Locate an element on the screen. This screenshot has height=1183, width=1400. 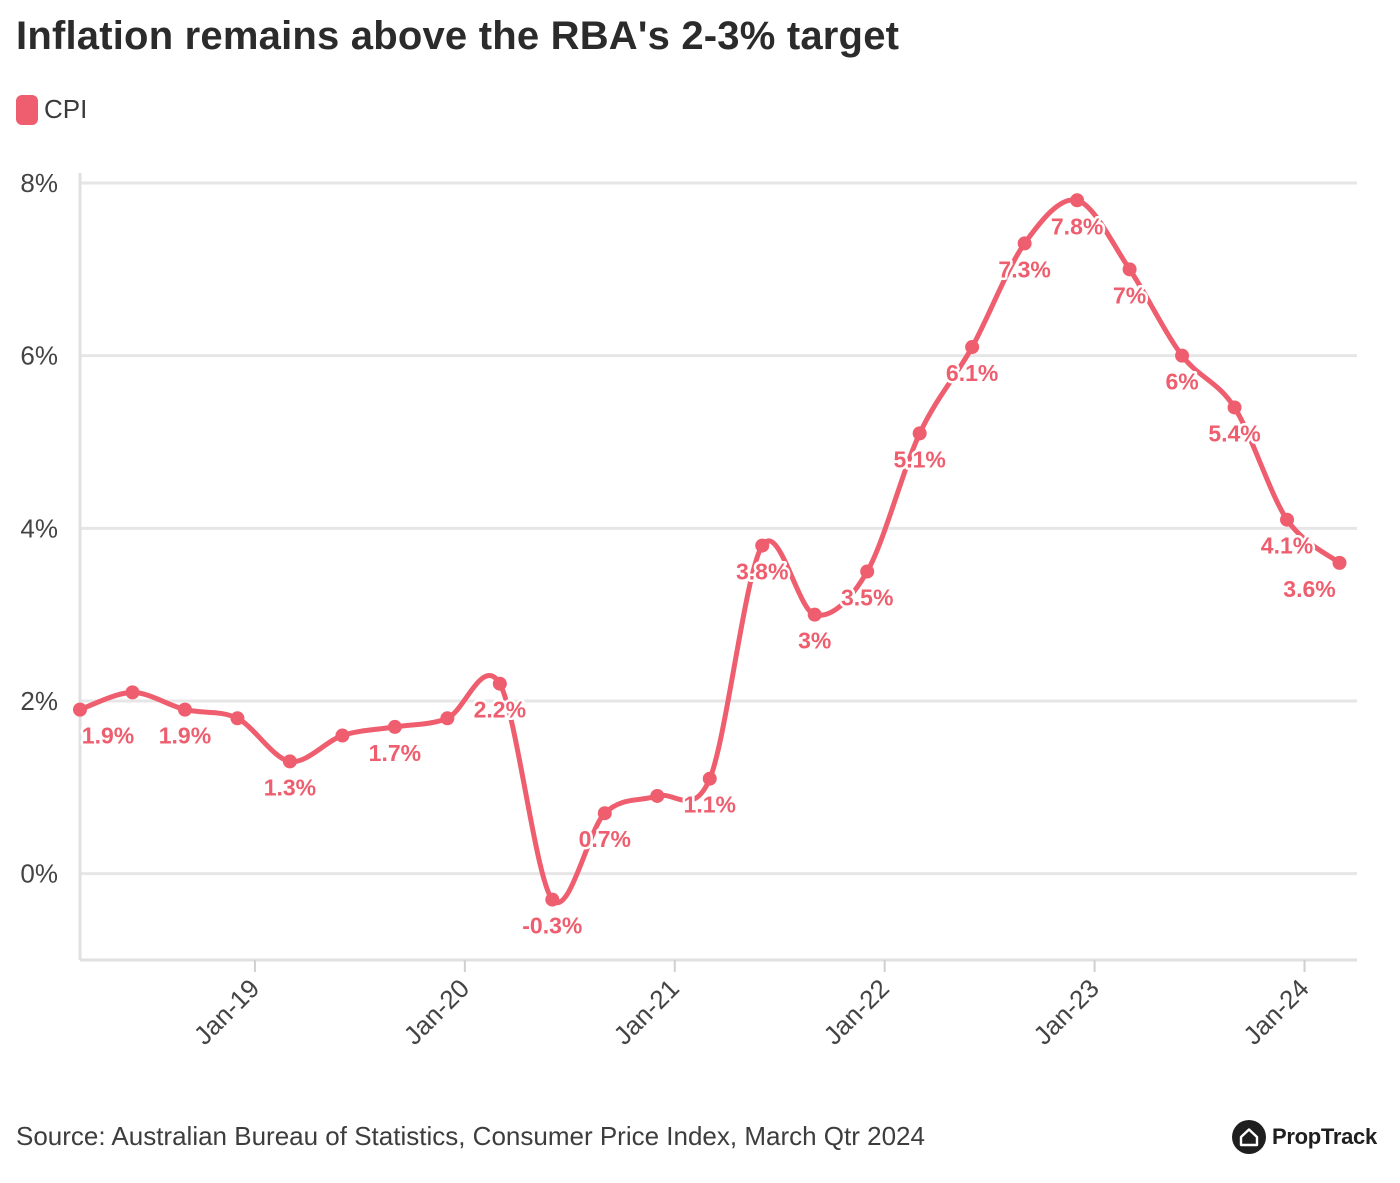
x-tick-label: Jan-22 is located at coordinates (855, 1011).